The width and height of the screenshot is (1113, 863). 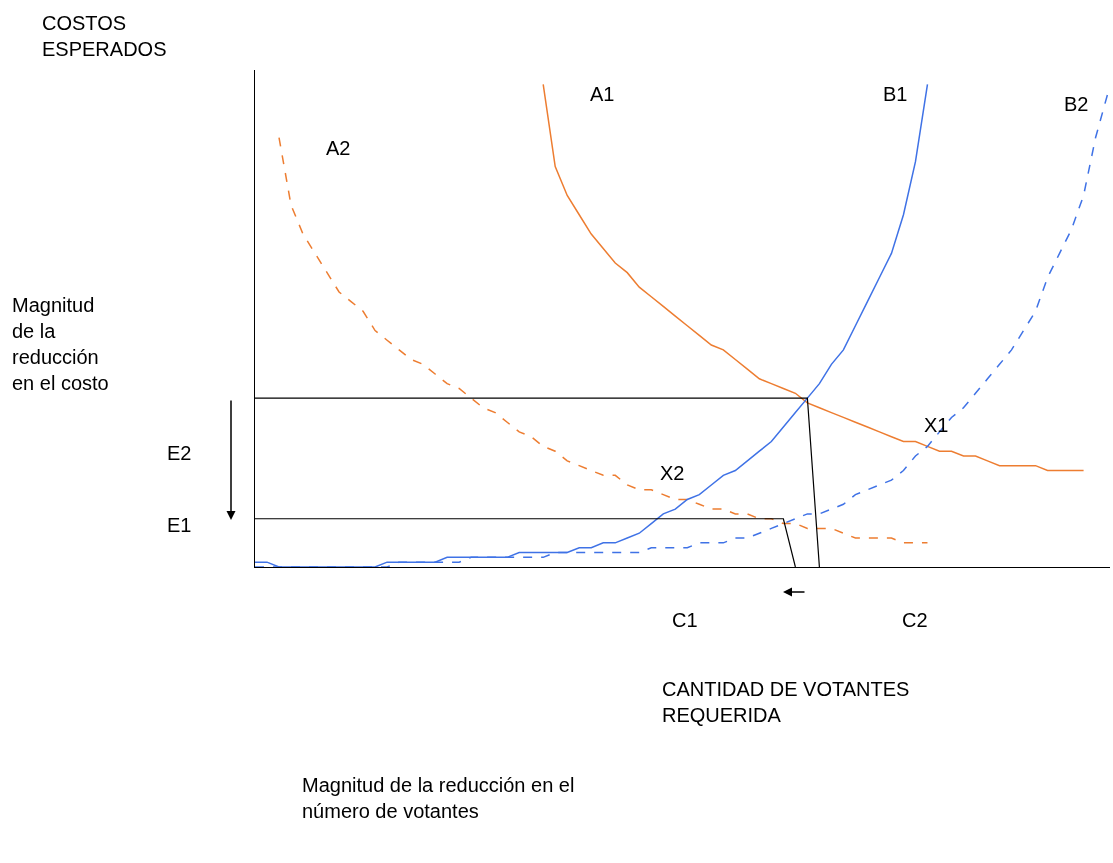 What do you see at coordinates (179, 453) in the screenshot?
I see `text: E2` at bounding box center [179, 453].